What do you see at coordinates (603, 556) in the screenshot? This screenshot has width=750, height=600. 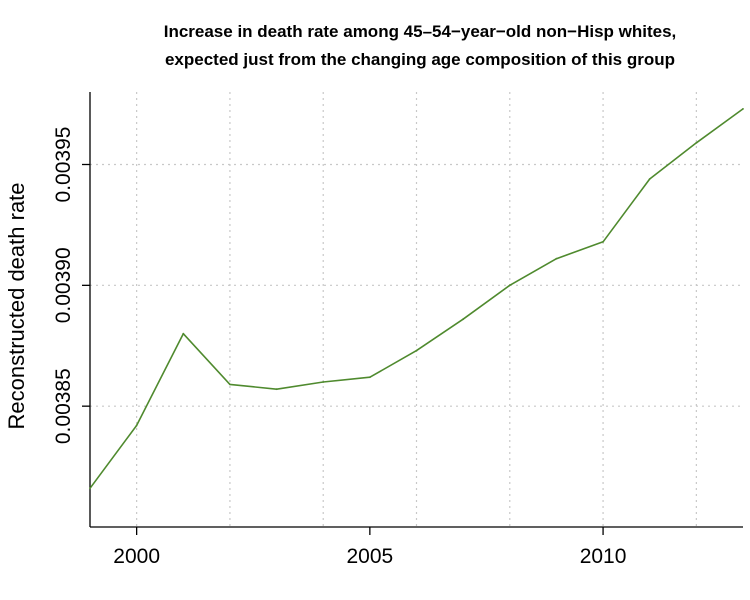 I see `x-tick-label: 2010` at bounding box center [603, 556].